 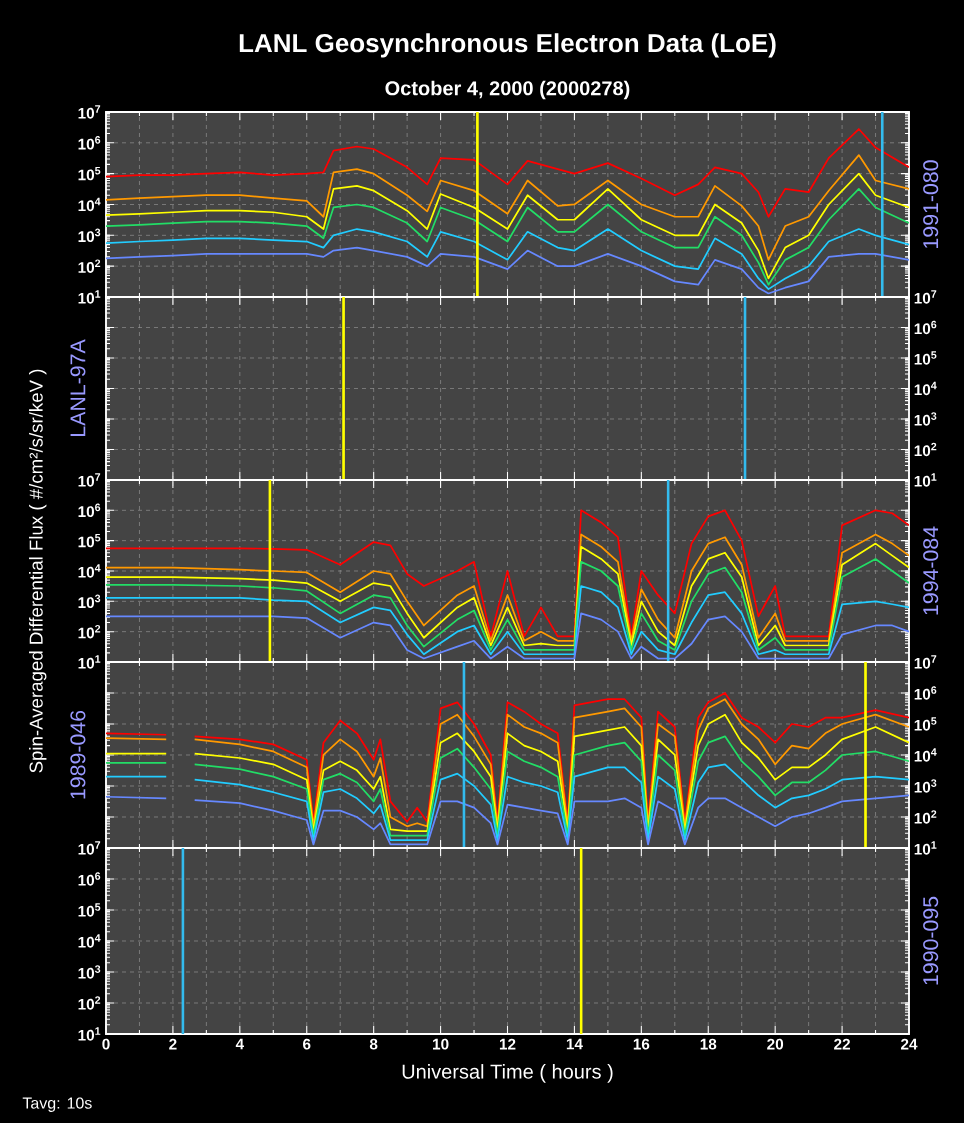 What do you see at coordinates (441, 1044) in the screenshot?
I see `x-tick-label: 10` at bounding box center [441, 1044].